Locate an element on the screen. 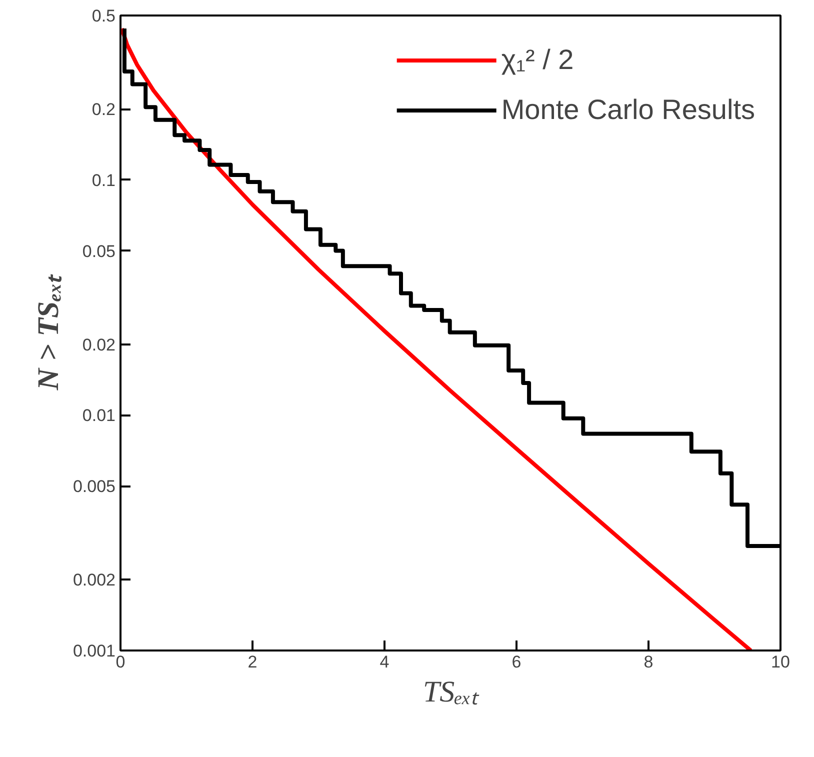  legend-label: Monte Carlo Results is located at coordinates (628, 110).